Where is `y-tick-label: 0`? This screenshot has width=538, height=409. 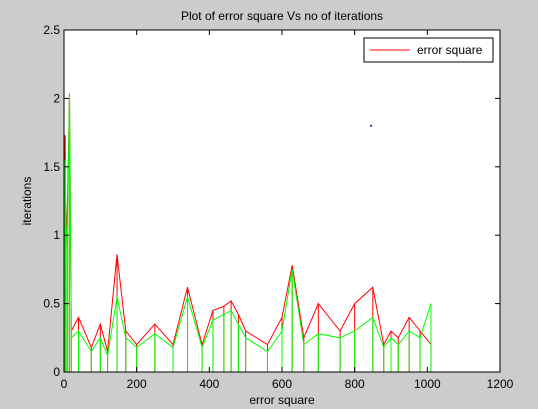
y-tick-label: 0 is located at coordinates (56, 372).